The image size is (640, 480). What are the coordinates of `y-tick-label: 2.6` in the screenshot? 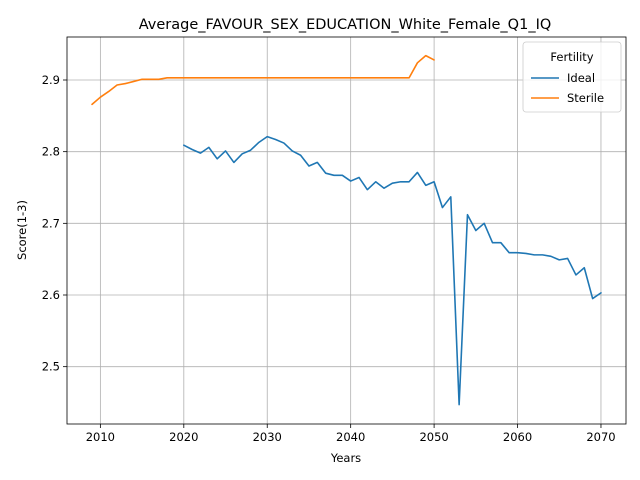 It's located at (51, 295).